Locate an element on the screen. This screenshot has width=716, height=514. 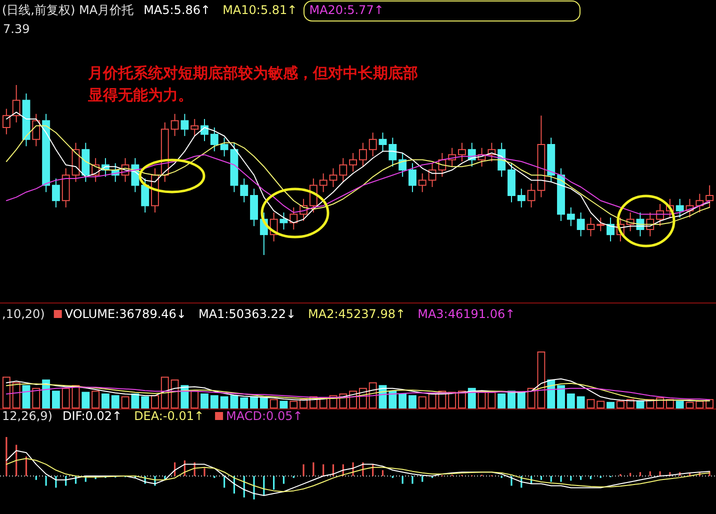
text: DEA:-0.01↑ is located at coordinates (169, 416).